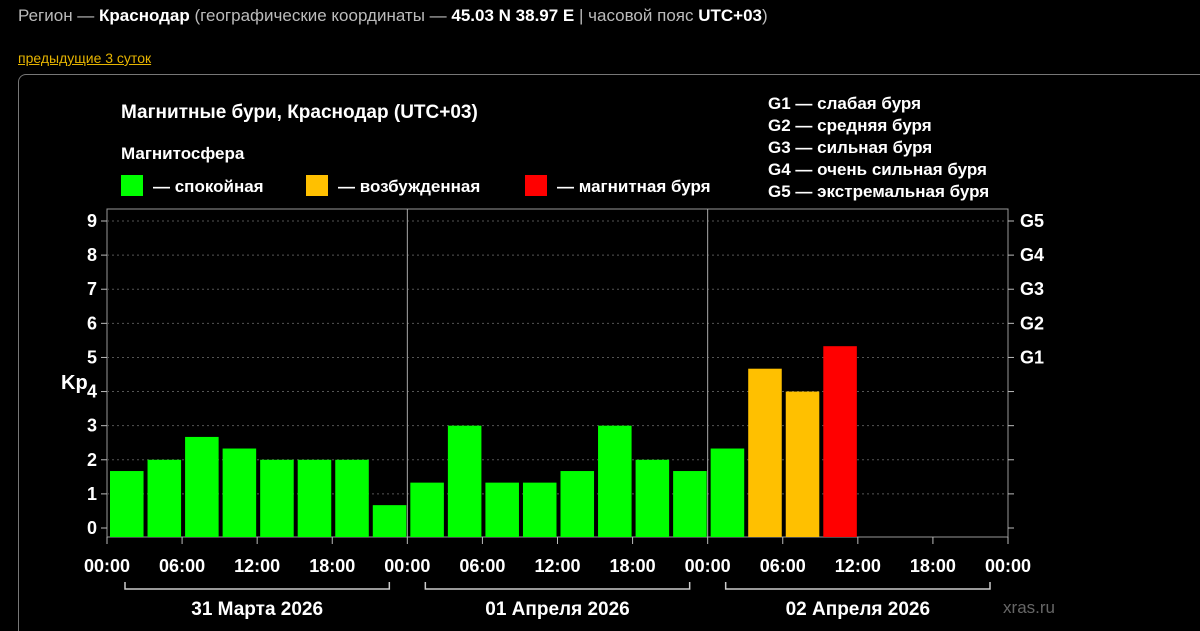  Describe the element at coordinates (850, 125) in the screenshot. I see `g-legend-item: G2 — средняя буря` at that location.